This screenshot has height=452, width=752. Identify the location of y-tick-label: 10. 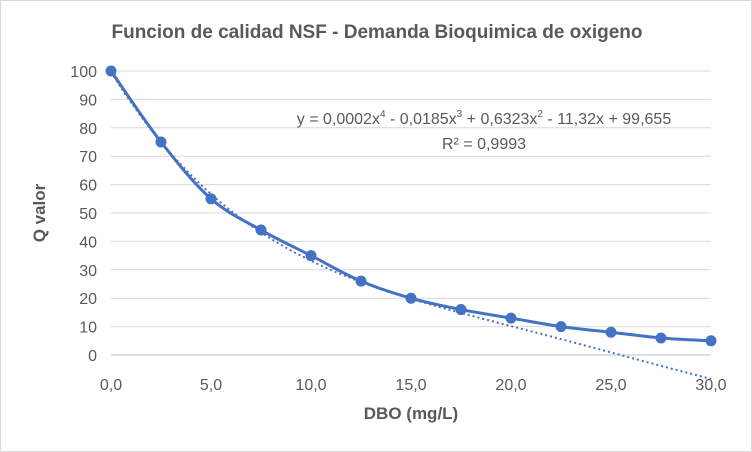
(88, 328).